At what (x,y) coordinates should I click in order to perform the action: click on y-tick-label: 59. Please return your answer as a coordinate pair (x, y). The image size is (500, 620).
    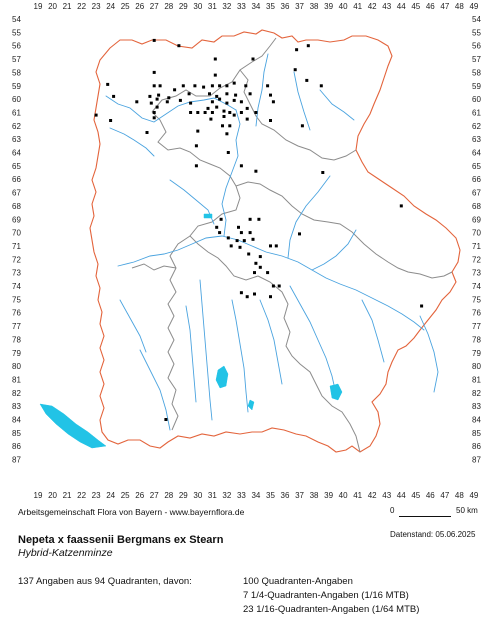
    Looking at the image, I should click on (476, 86).